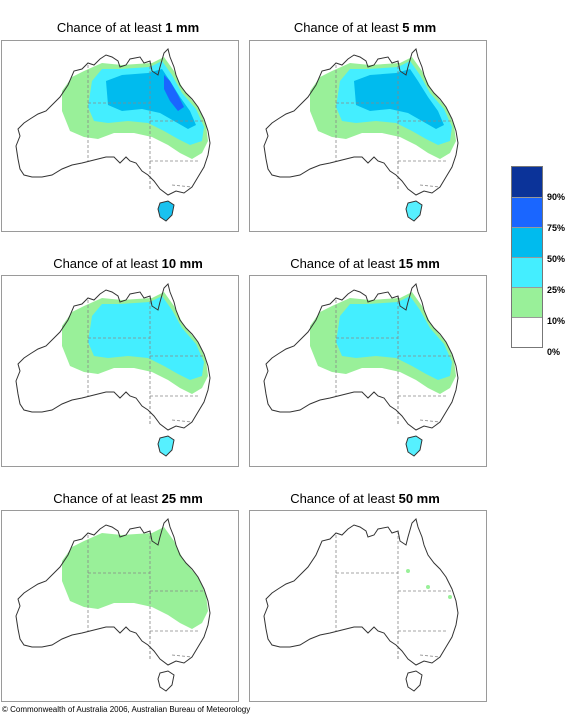  Describe the element at coordinates (182, 498) in the screenshot. I see `panel-amount: 25 mm` at that location.